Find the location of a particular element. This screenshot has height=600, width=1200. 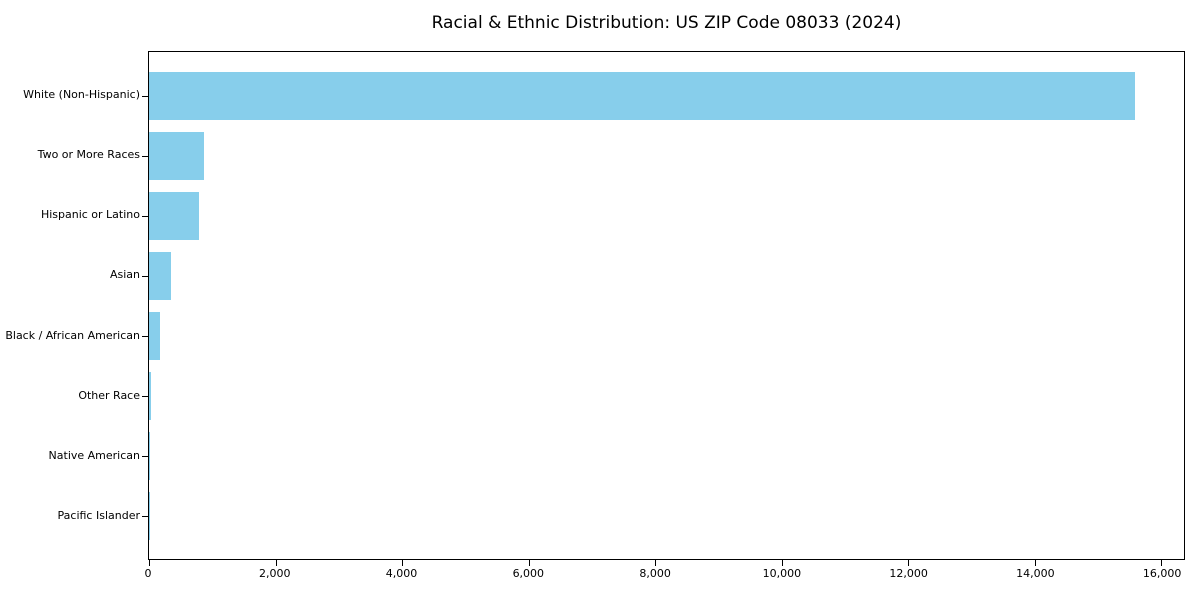

x-axis-label: 0 is located at coordinates (148, 573).